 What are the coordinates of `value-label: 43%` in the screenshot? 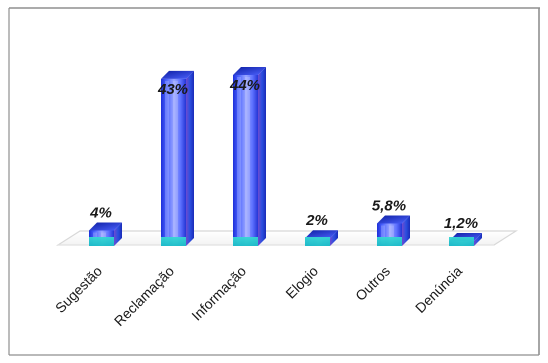 It's located at (172, 89).